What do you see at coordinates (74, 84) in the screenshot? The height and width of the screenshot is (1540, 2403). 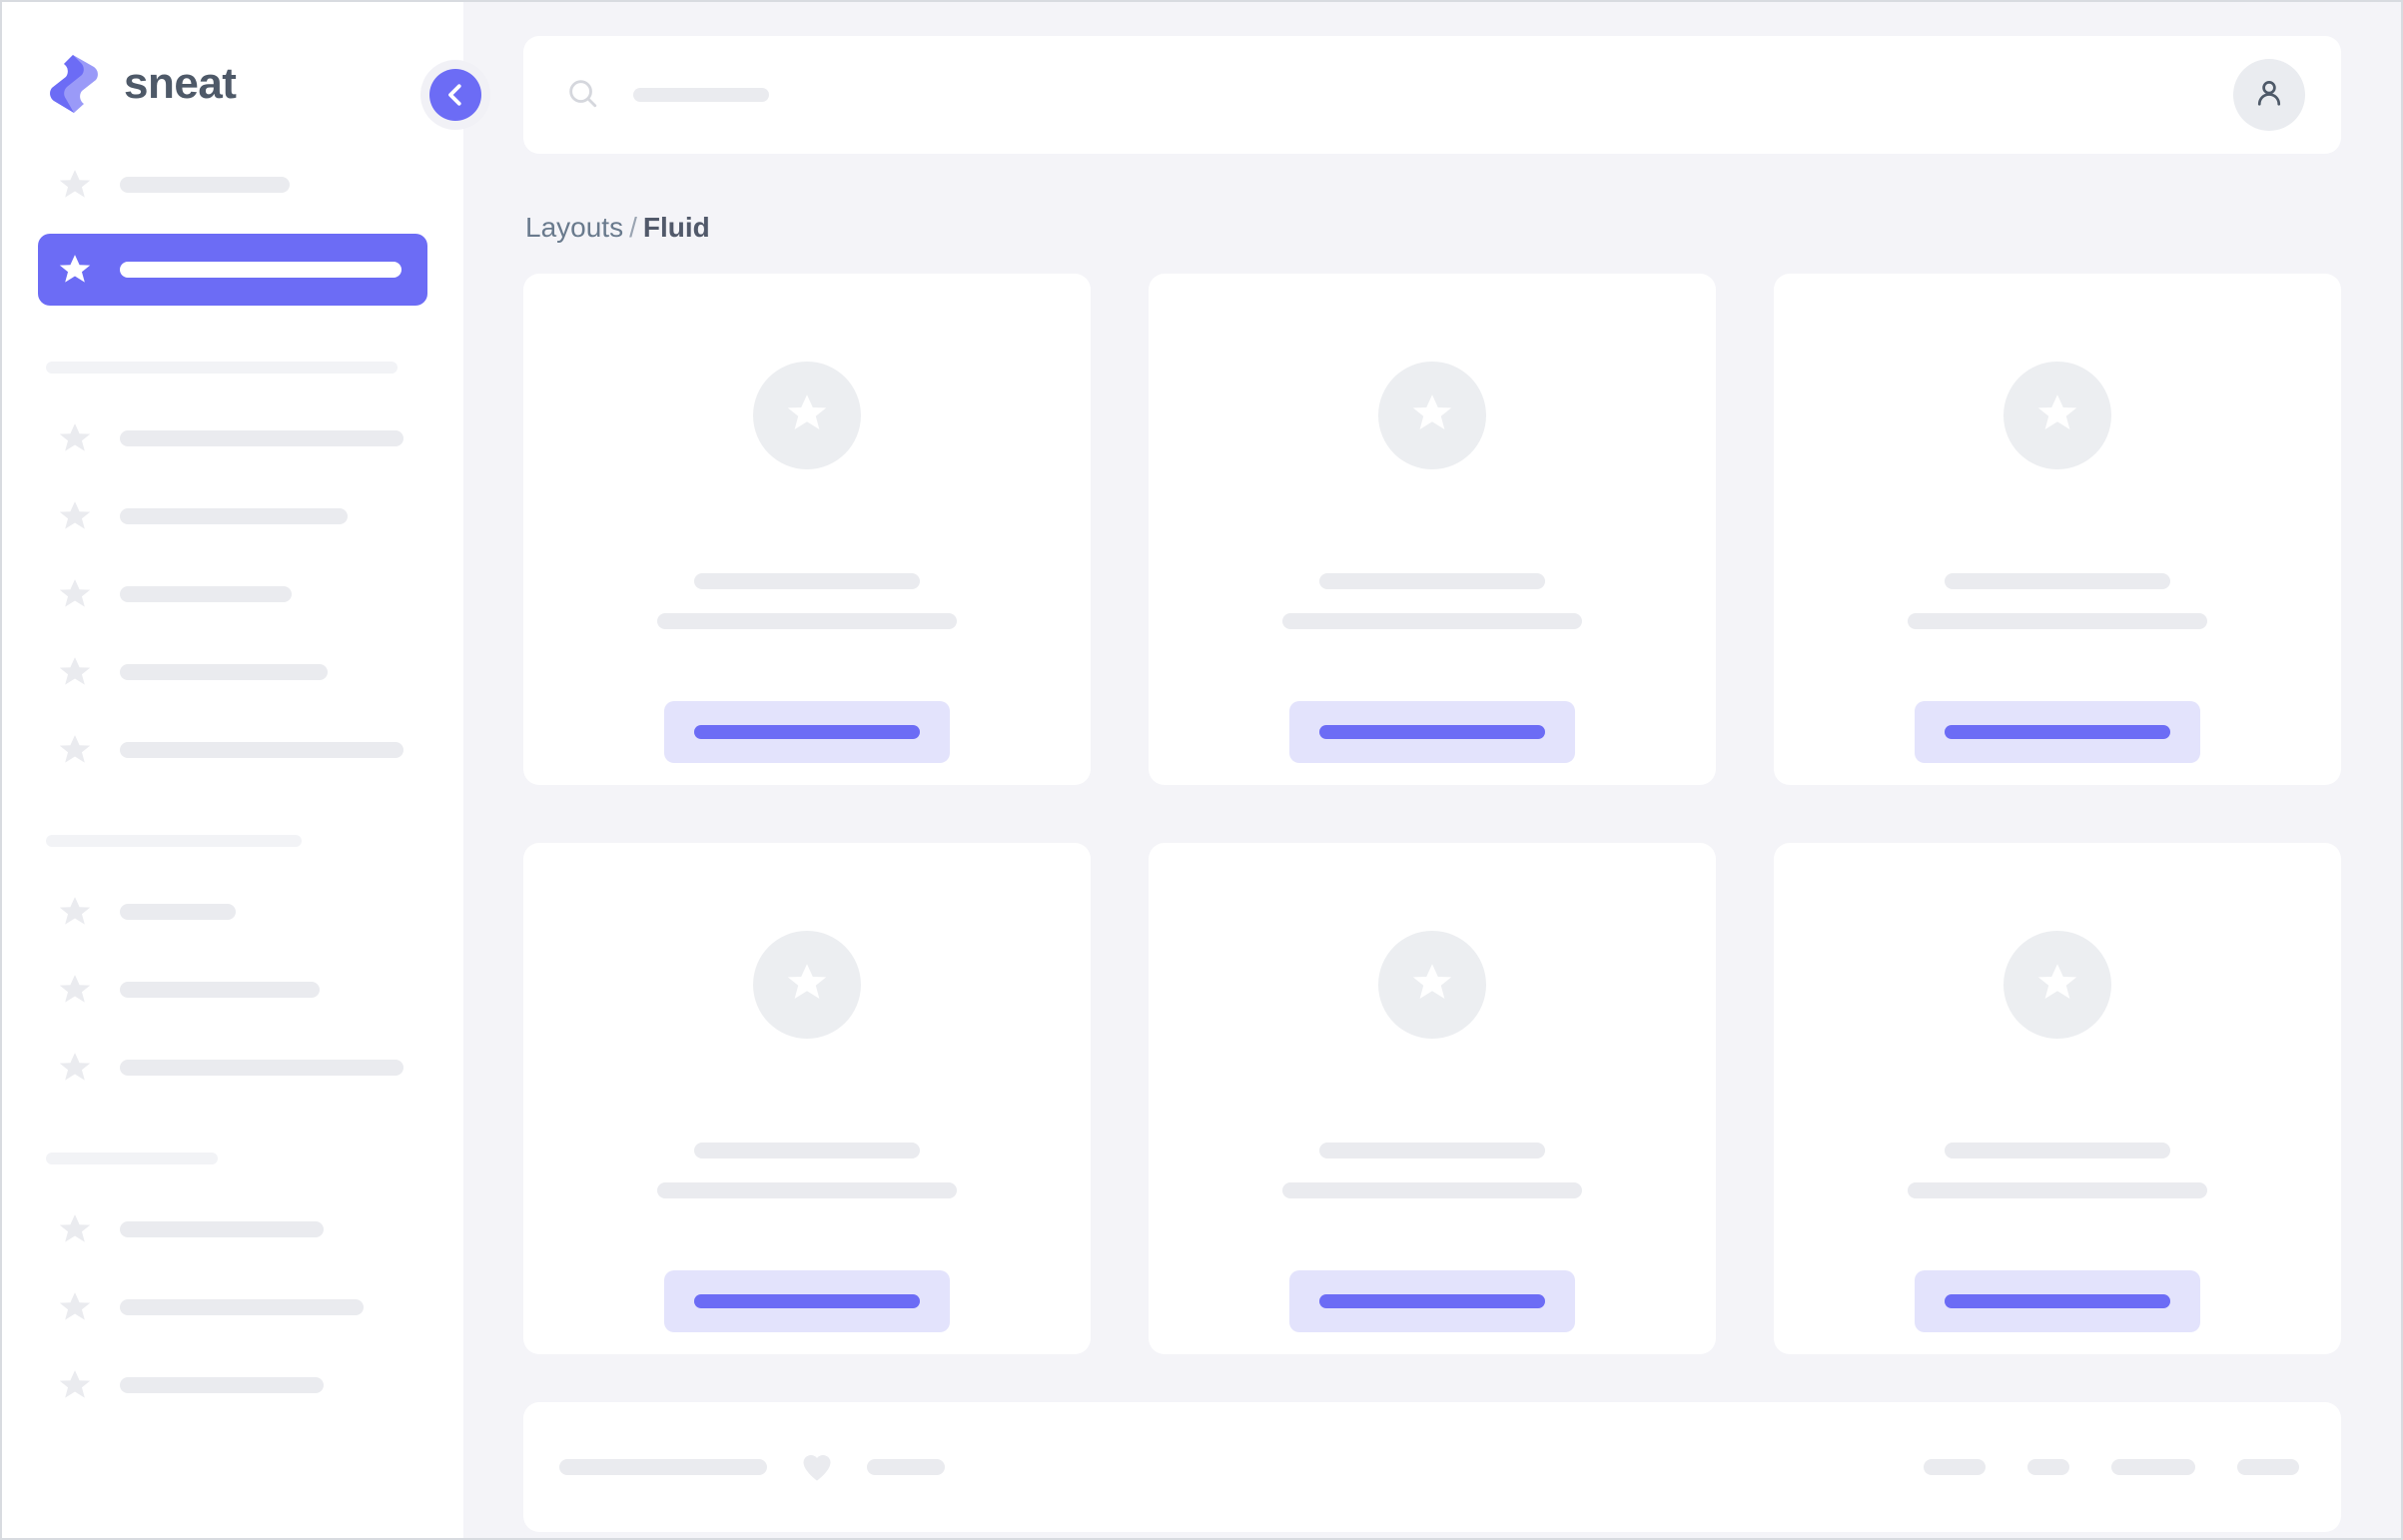 I see `sneat-s-logo-icon` at bounding box center [74, 84].